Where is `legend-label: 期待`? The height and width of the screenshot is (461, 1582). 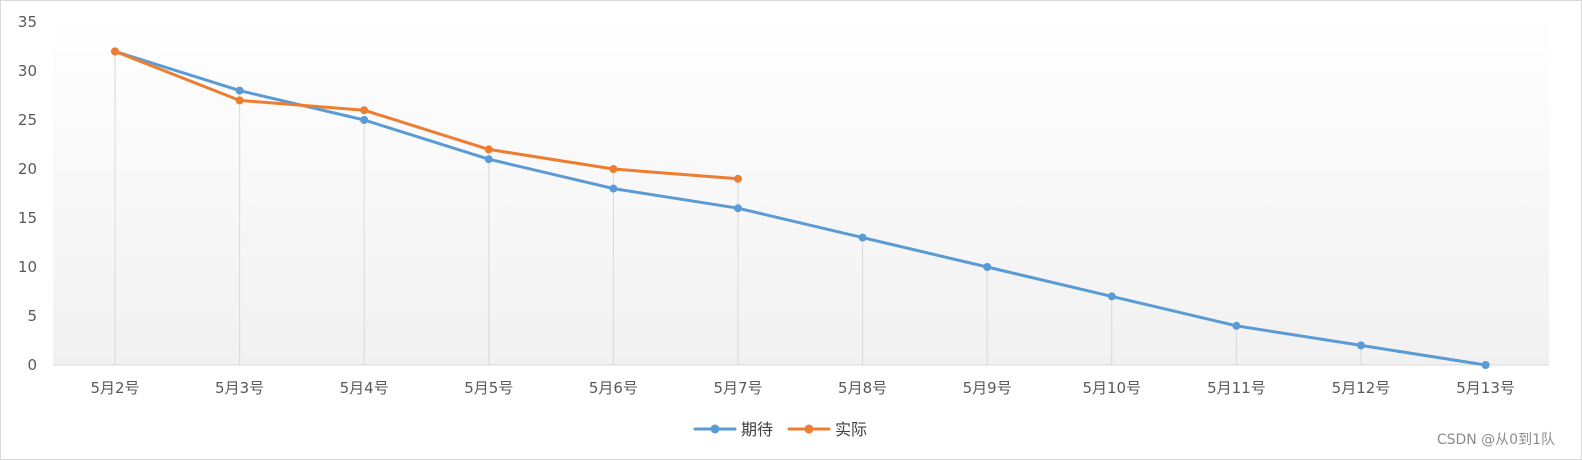
legend-label: 期待 is located at coordinates (757, 429).